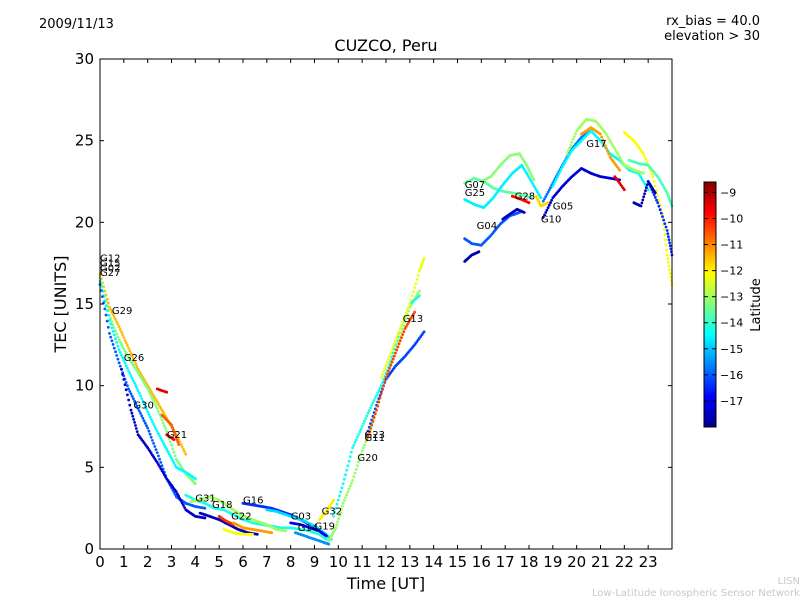 The width and height of the screenshot is (800, 600). I want to click on satellite-label: G12, so click(110, 259).